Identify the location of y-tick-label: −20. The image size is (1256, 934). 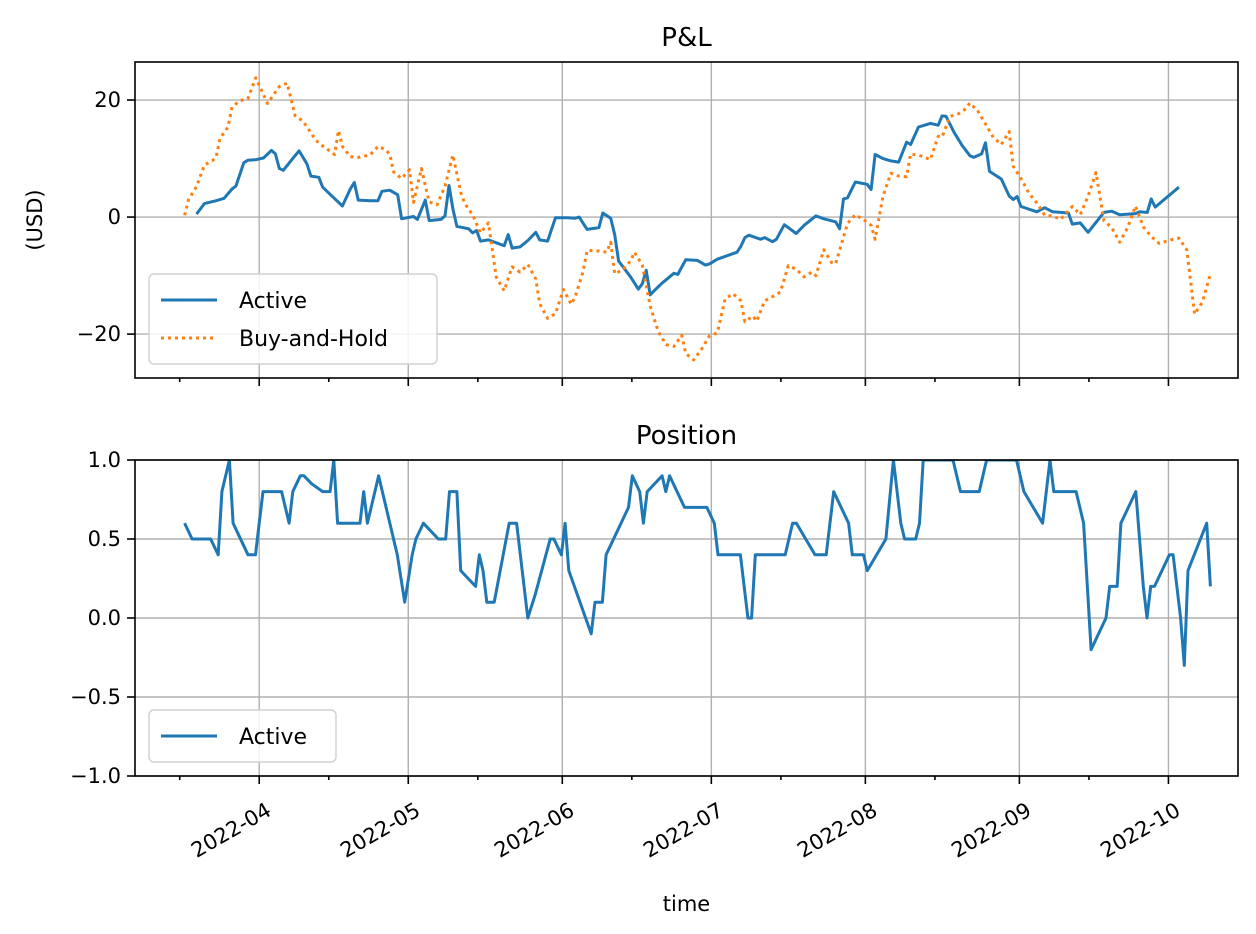
(99, 334).